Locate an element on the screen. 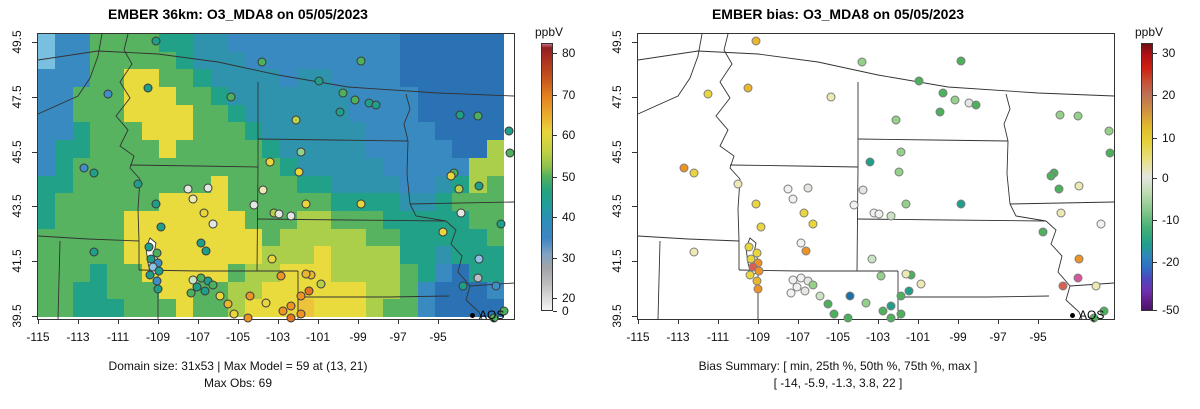 The height and width of the screenshot is (409, 1200). colorbar-tick-label: 10 is located at coordinates (1169, 137).